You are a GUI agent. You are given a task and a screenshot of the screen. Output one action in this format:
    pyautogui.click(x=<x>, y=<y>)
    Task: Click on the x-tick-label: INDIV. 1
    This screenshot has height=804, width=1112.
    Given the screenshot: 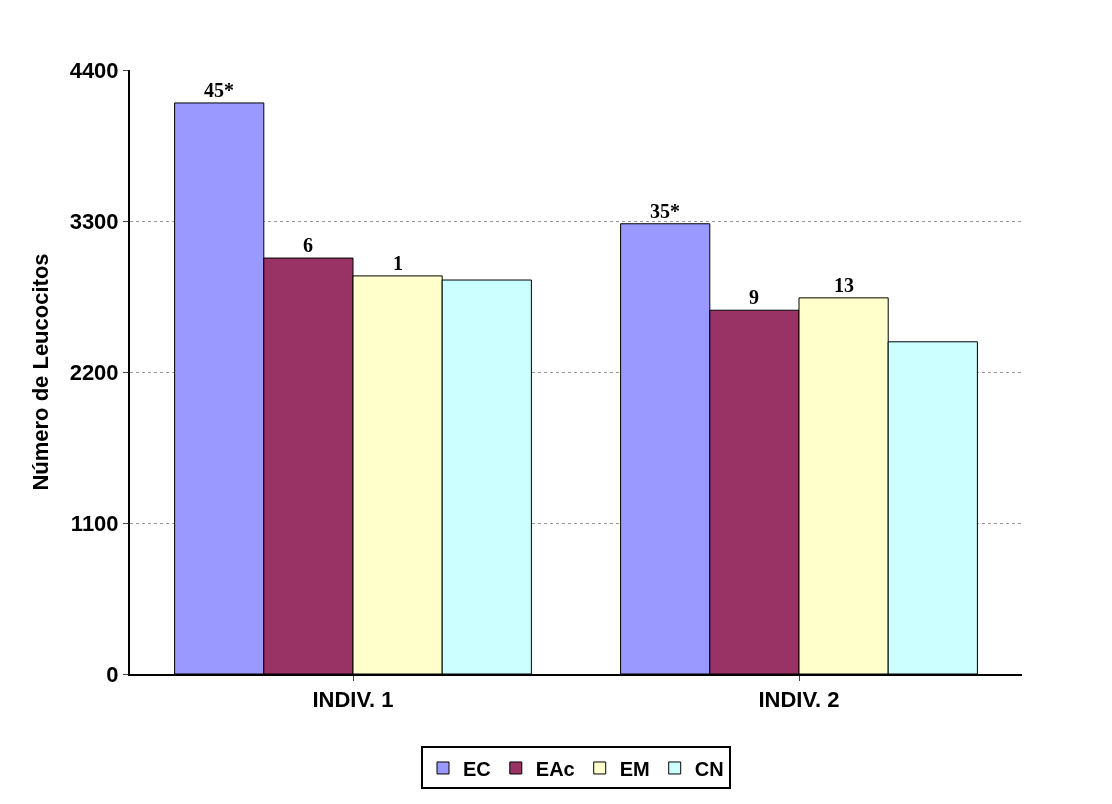 What is the action you would take?
    pyautogui.click(x=353, y=700)
    